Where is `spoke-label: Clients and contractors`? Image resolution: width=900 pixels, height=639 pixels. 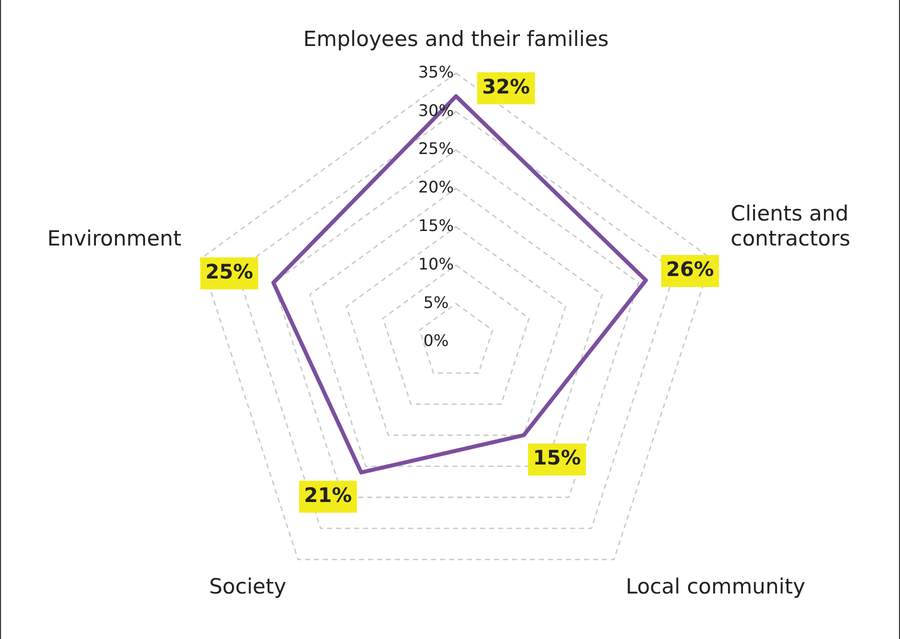
spoke-label: Clients and contractors is located at coordinates (790, 226).